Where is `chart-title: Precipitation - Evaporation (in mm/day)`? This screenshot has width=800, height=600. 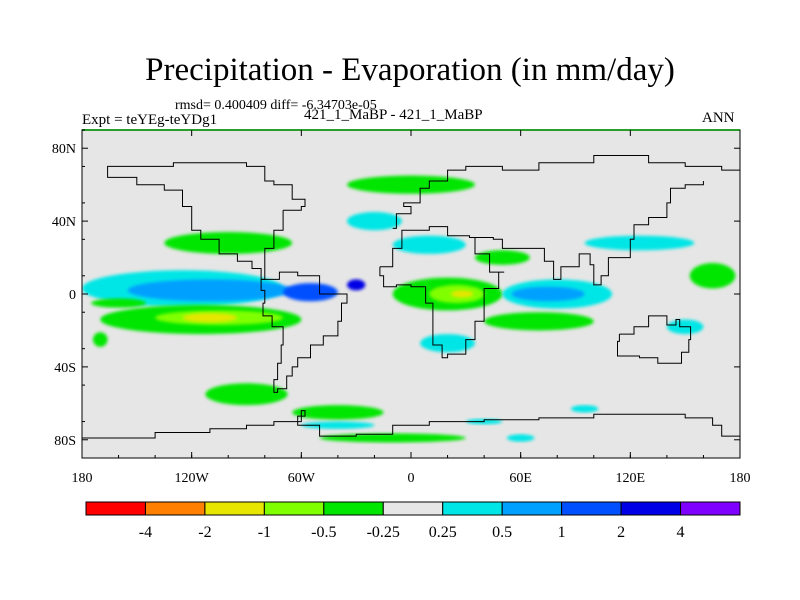 chart-title: Precipitation - Evaporation (in mm/day) is located at coordinates (410, 70).